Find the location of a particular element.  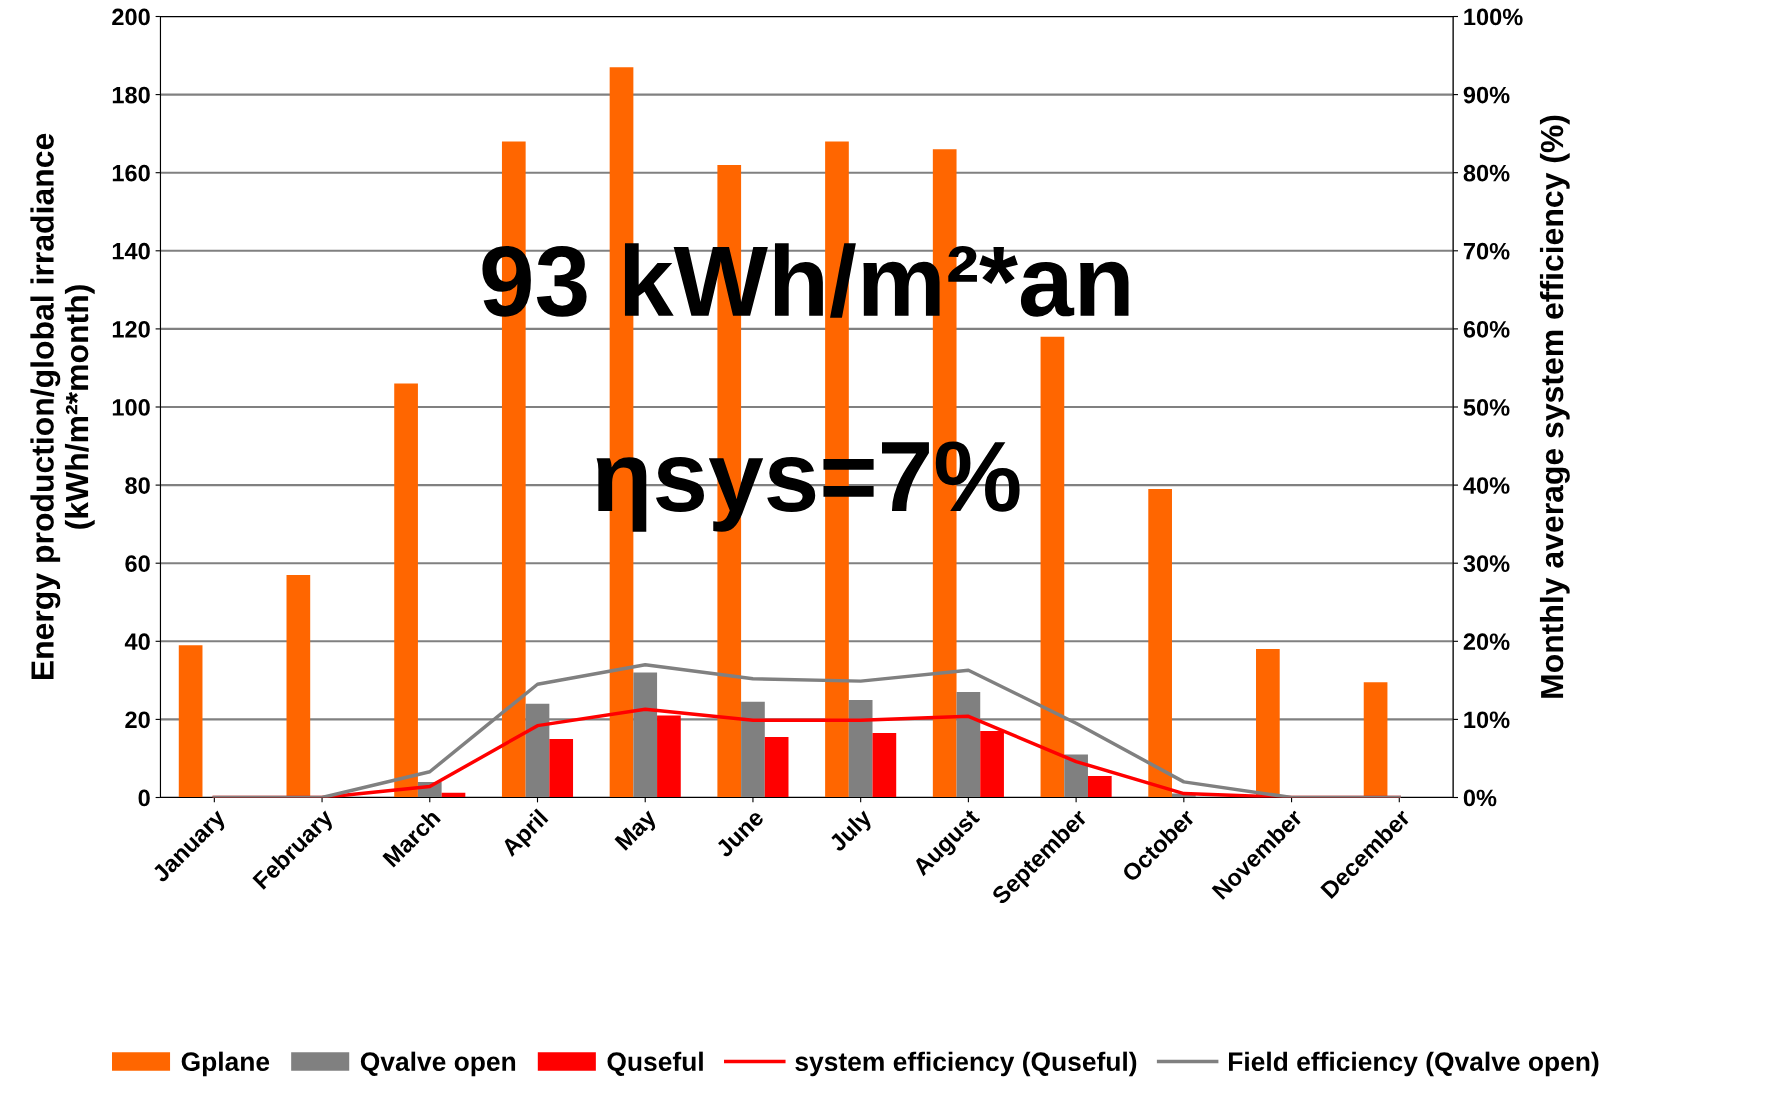

y-tick-label: 120 is located at coordinates (131, 329).